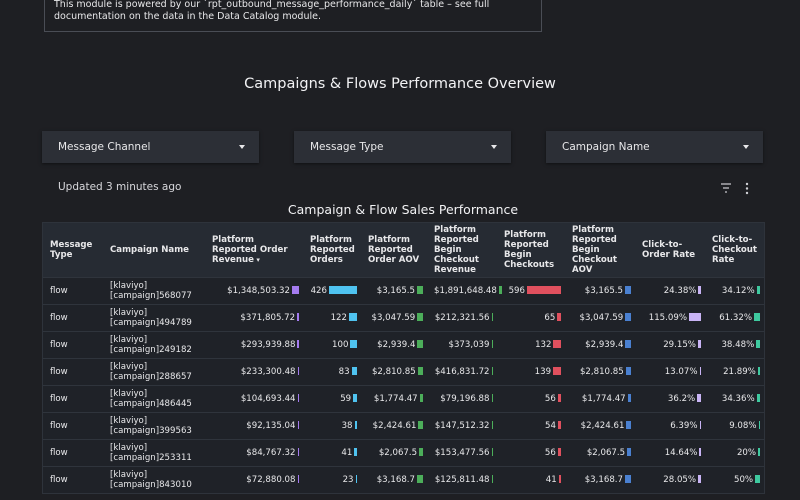  I want to click on metric-cell: 426, so click(332, 291).